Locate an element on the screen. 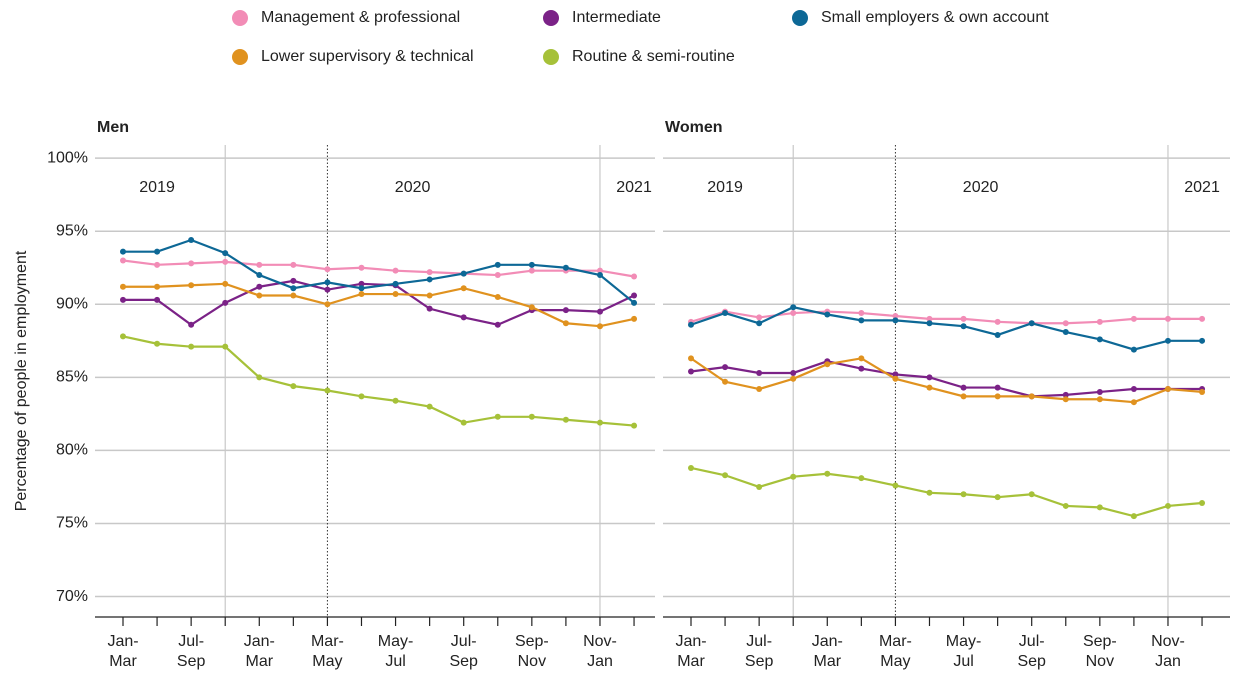  y-tick-label: 85% is located at coordinates (72, 377).